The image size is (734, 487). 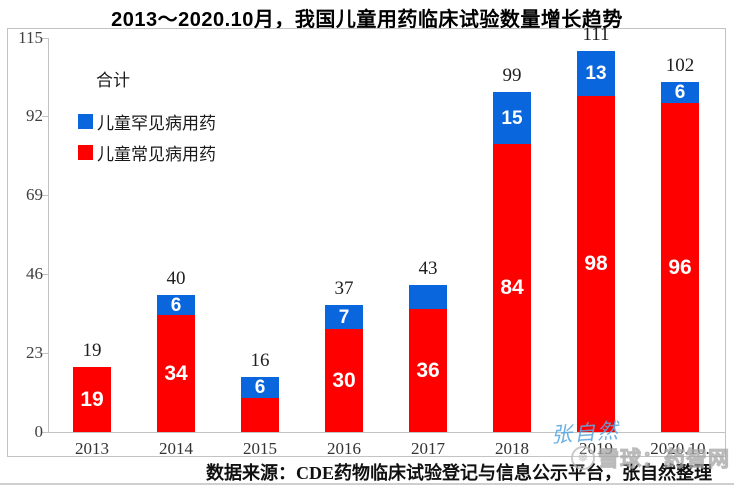 What do you see at coordinates (260, 414) in the screenshot?
I see `bar-segment-common` at bounding box center [260, 414].